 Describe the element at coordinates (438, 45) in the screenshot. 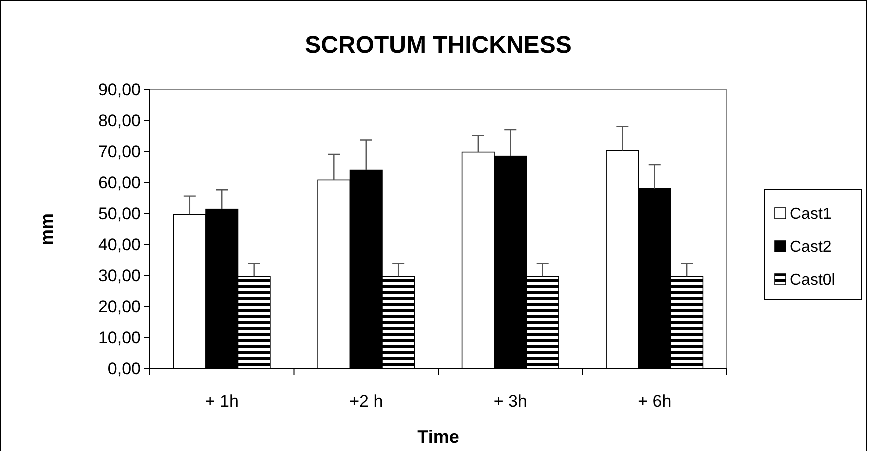

I see `chart-title: SCROTUM THICKNESS` at that location.